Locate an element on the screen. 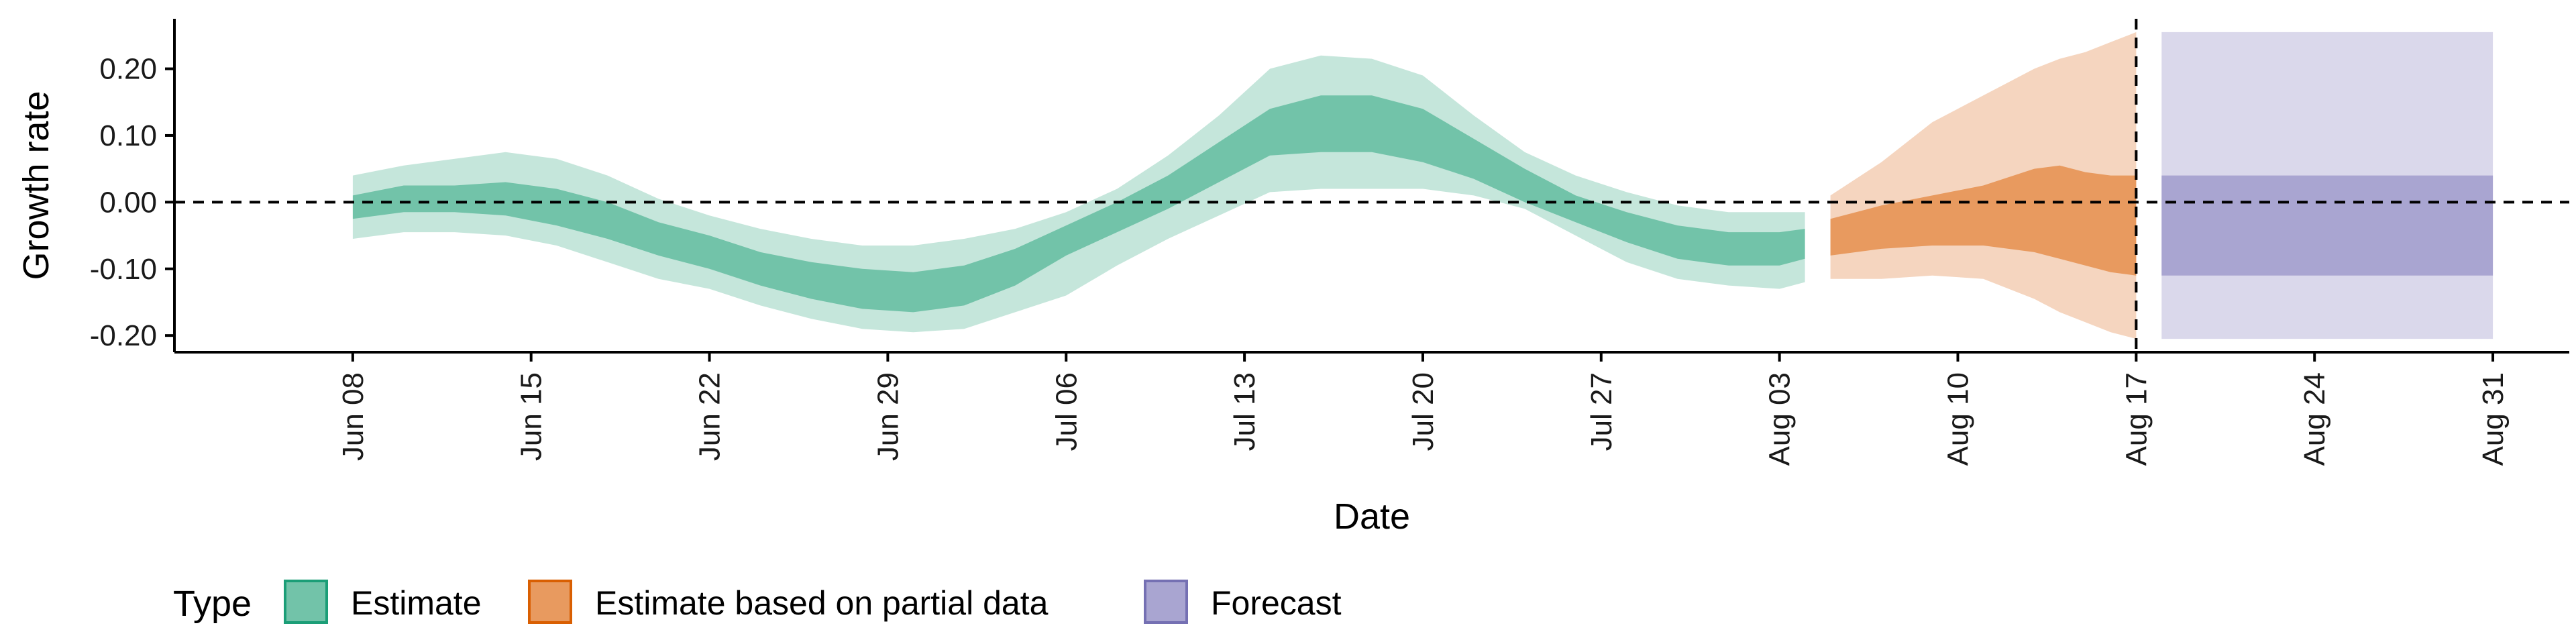  legend-label-forecast: Forecast is located at coordinates (1276, 603).